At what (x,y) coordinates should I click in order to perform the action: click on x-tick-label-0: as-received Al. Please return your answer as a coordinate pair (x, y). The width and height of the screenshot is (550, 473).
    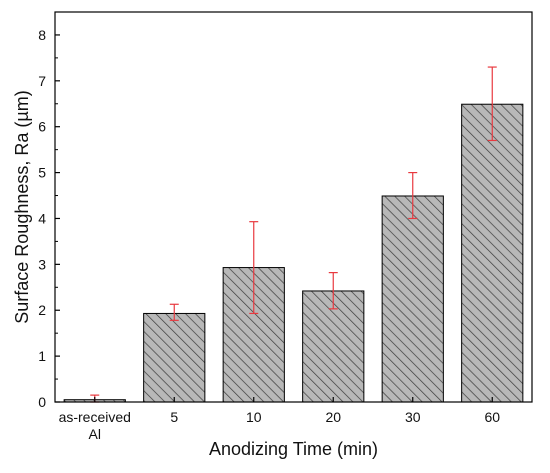
    Looking at the image, I should click on (95, 425).